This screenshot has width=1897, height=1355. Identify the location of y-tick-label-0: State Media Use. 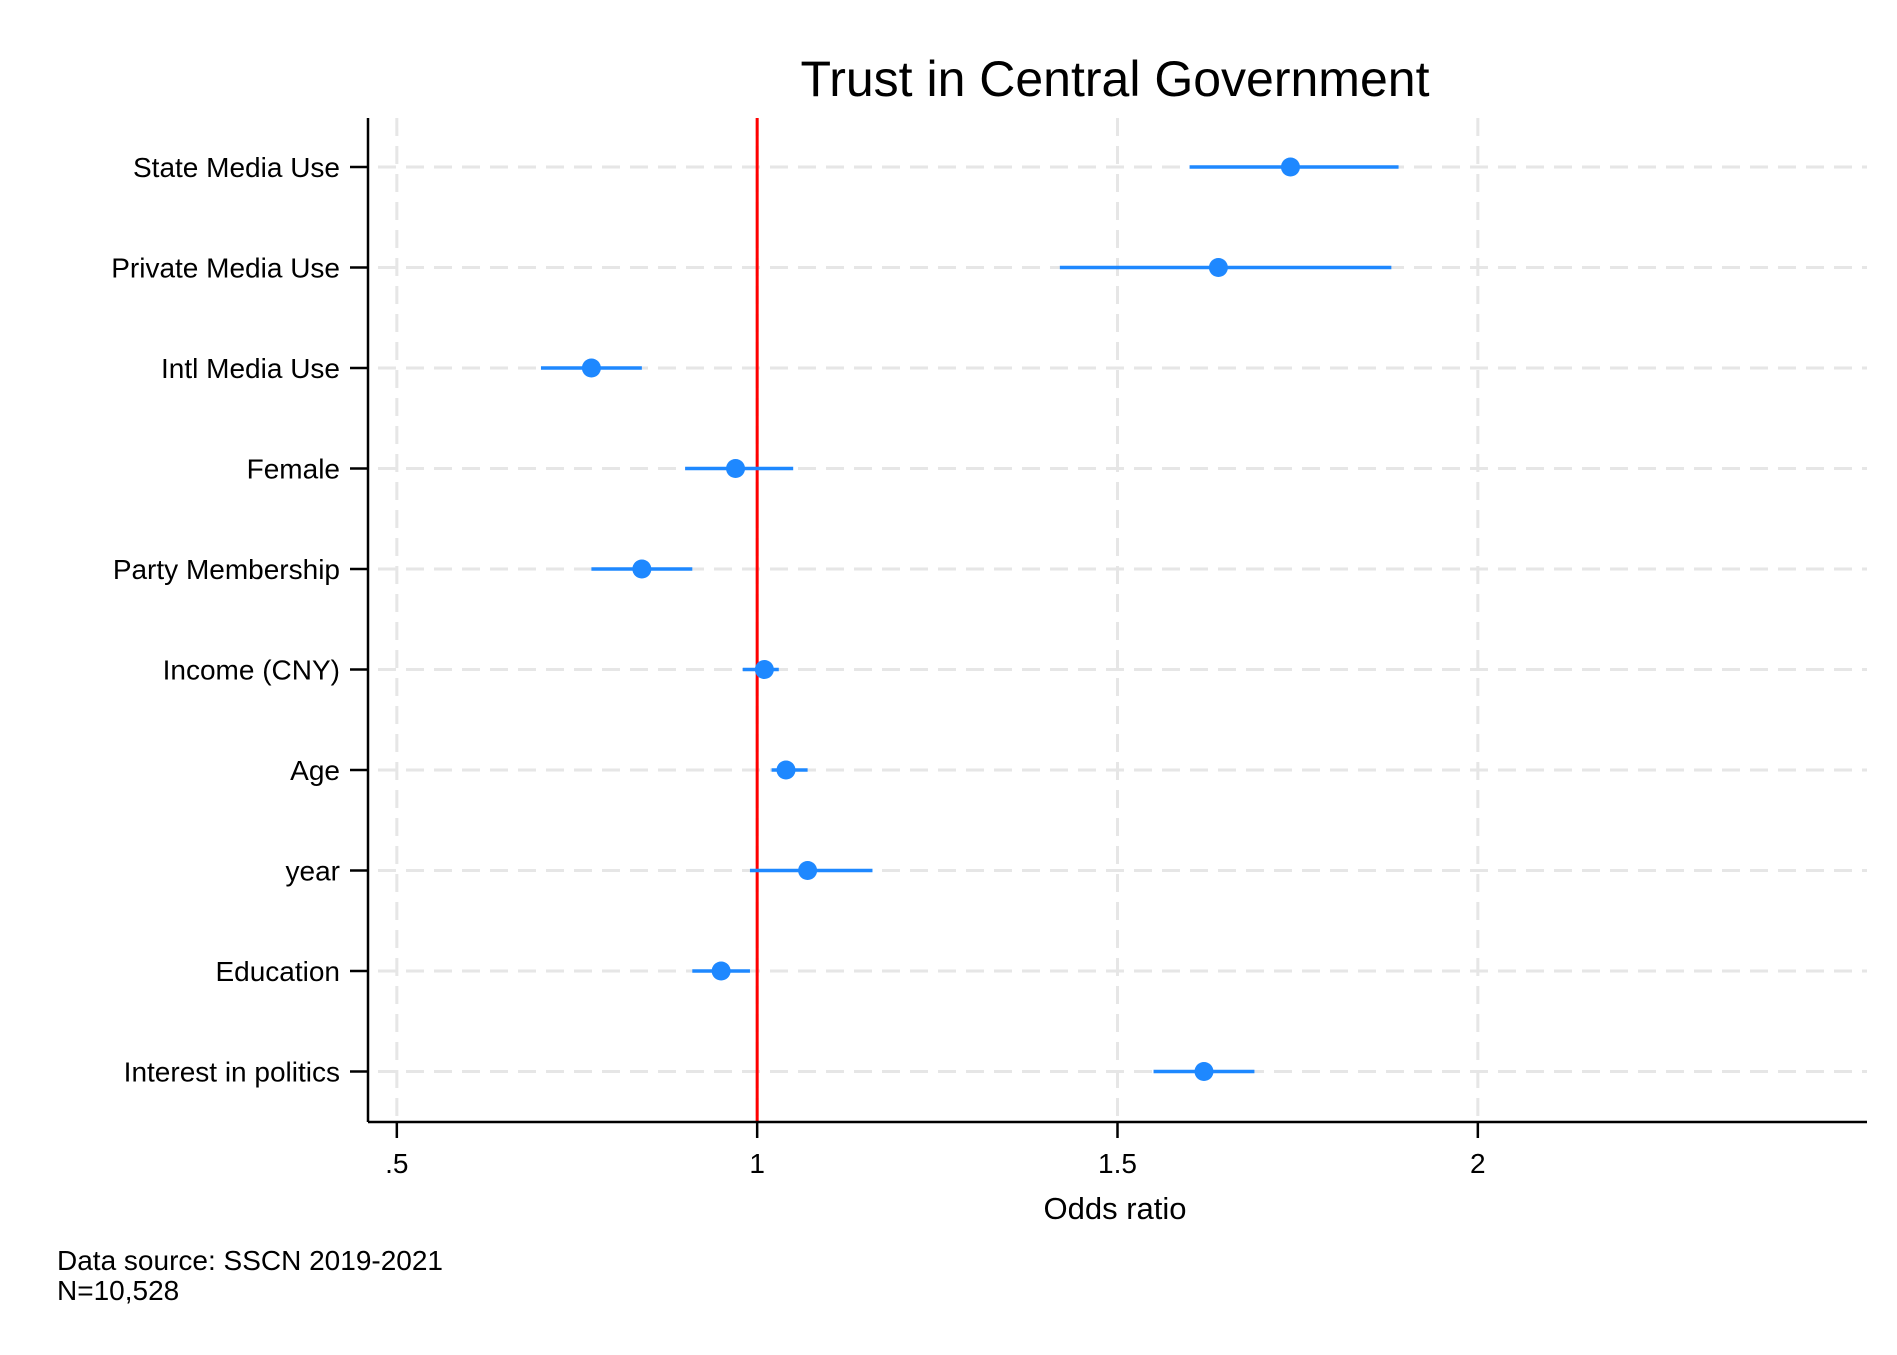
(236, 167).